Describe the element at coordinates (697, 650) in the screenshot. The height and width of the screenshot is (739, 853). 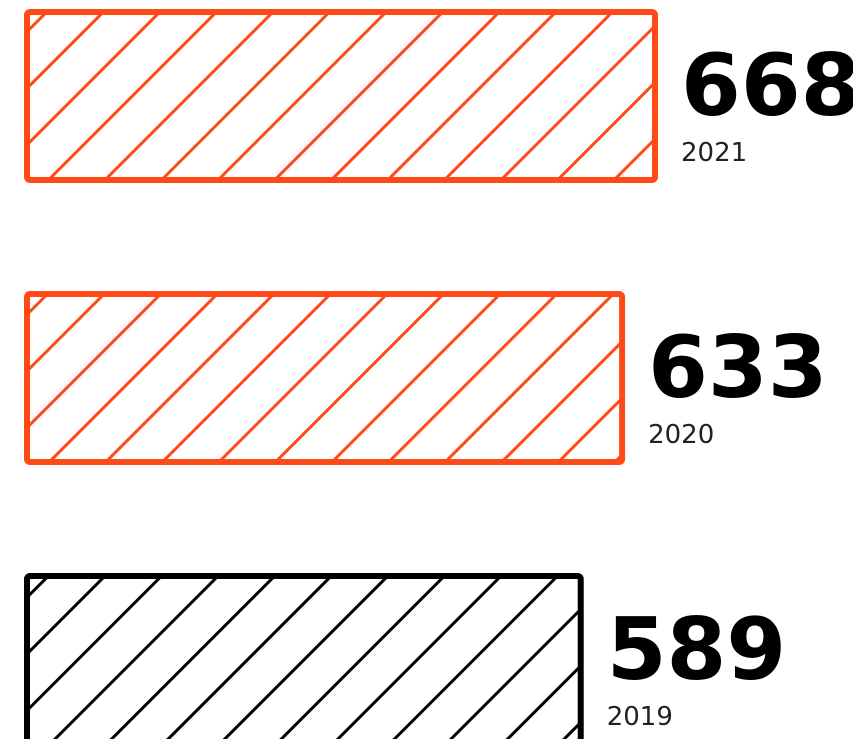
I see `value-label-2019: 589` at that location.